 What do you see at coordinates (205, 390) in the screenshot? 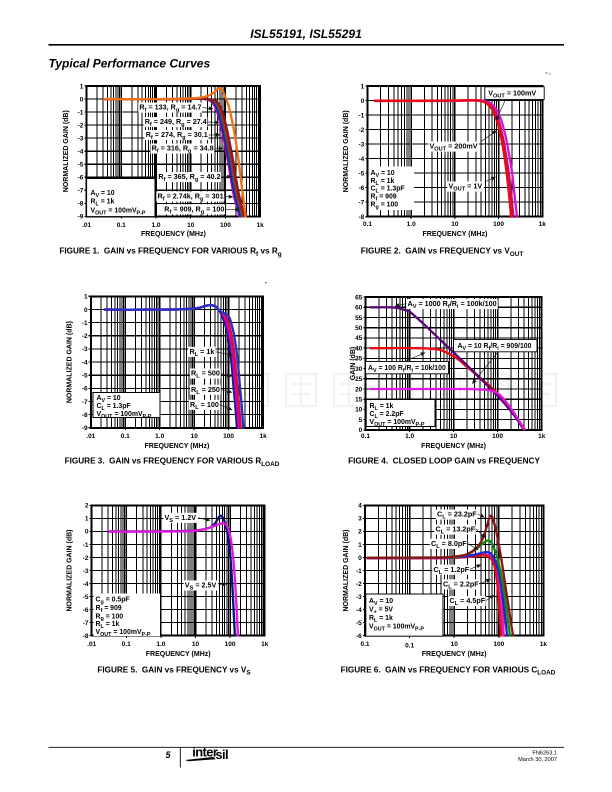
I see `svg-text: RL​ = 250` at bounding box center [205, 390].